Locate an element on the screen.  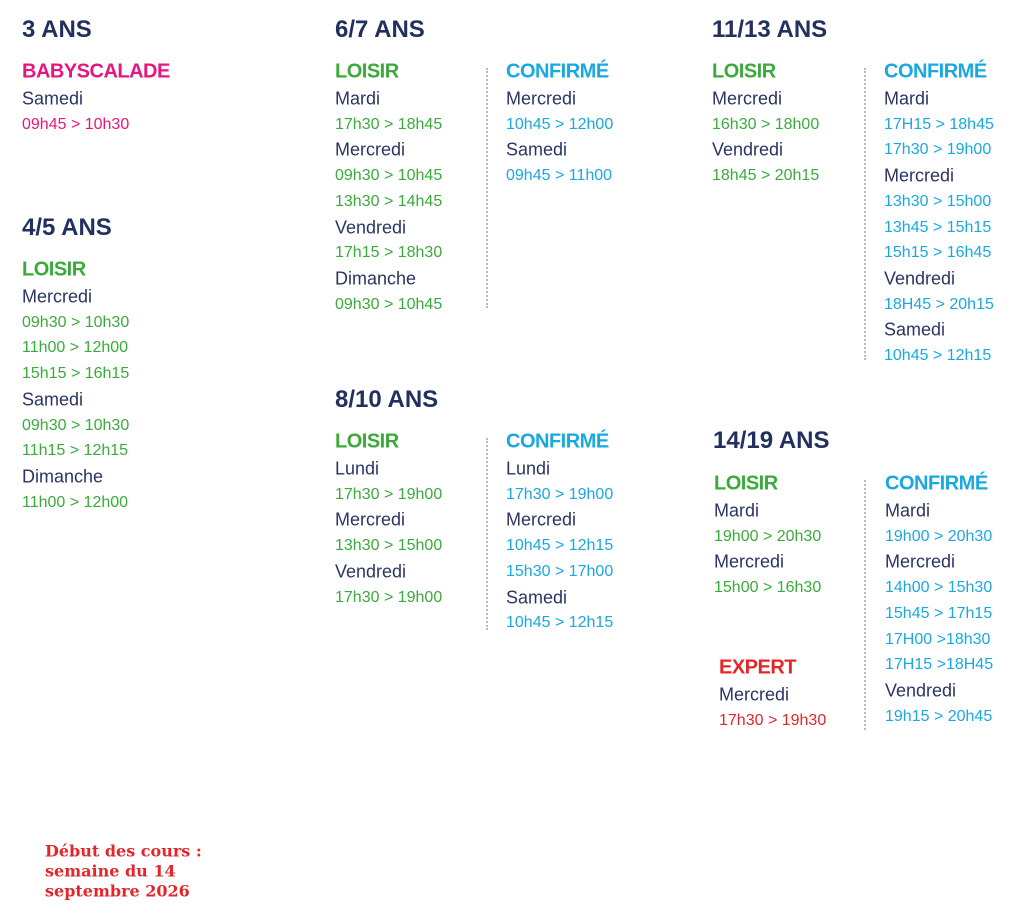
time-slot: 10h45 > 12h00 is located at coordinates (560, 124).